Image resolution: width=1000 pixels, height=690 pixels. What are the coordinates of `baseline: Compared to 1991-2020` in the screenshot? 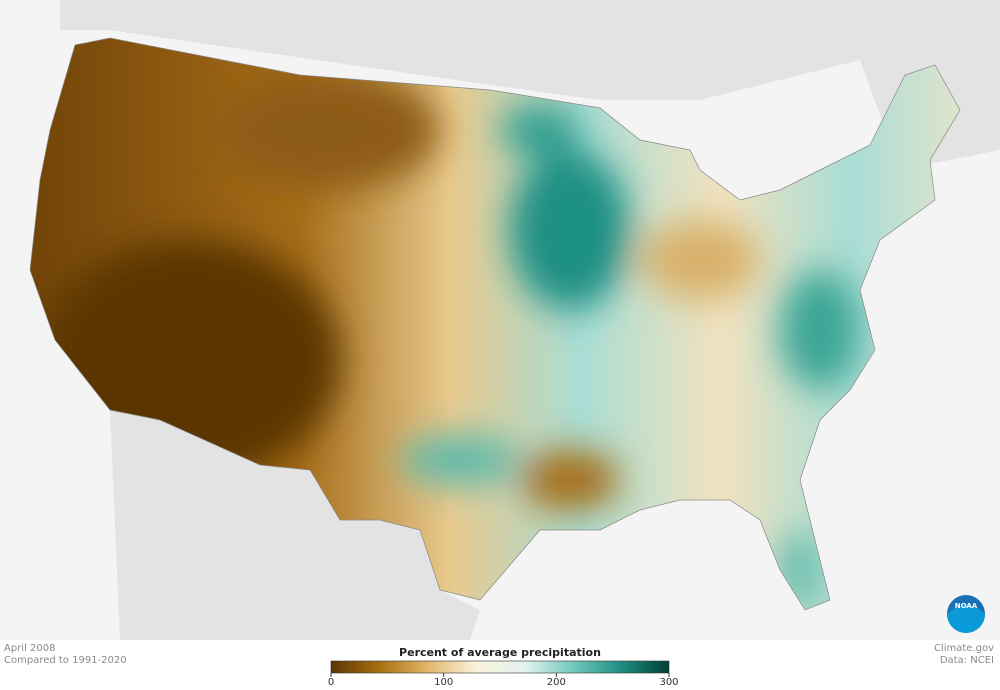 It's located at (65, 660).